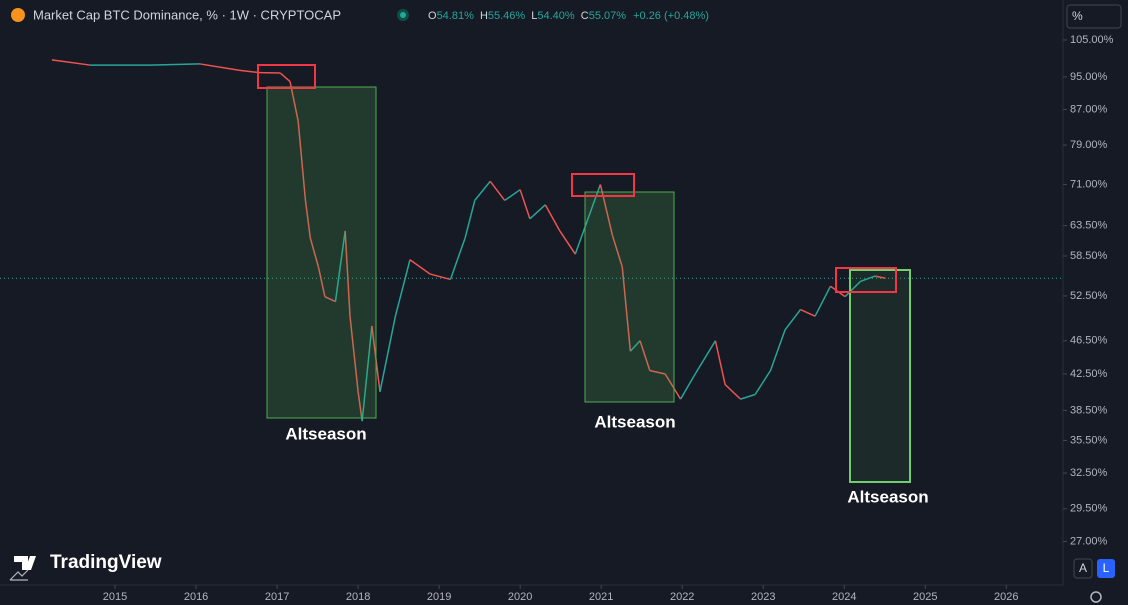  What do you see at coordinates (1092, 40) in the screenshot?
I see `y-tick-label: 105.00%` at bounding box center [1092, 40].